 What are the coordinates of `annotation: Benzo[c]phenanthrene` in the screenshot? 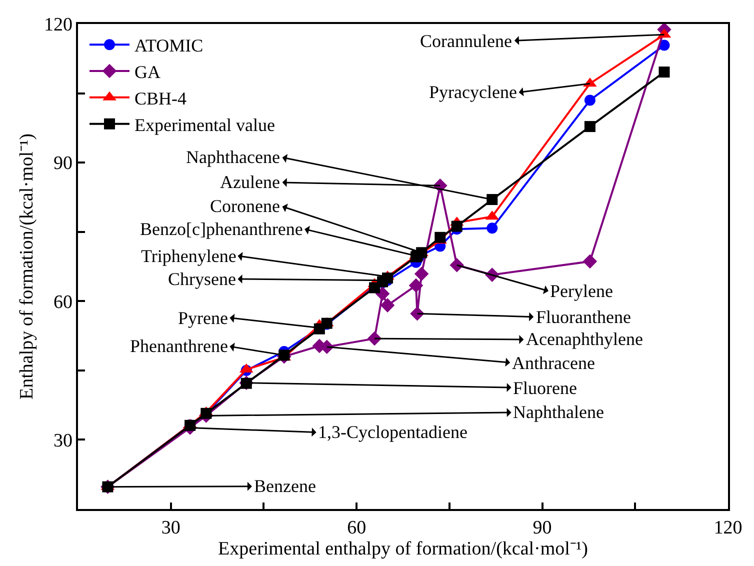 It's located at (221, 229).